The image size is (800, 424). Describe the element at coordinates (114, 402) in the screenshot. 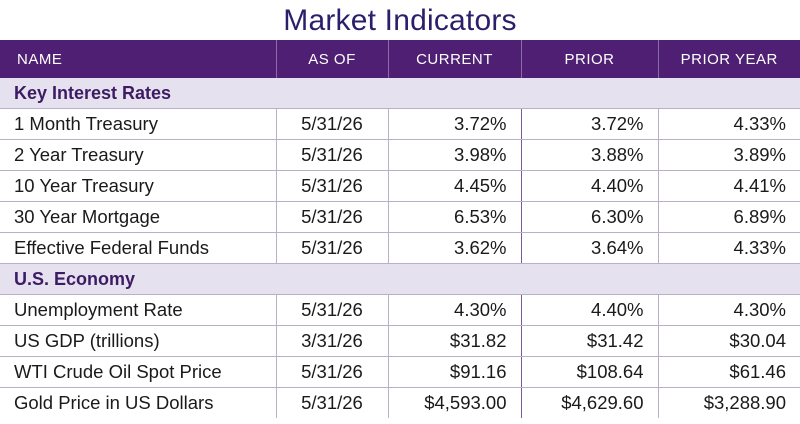

I see `row-name: Gold Price in US Dollars` at that location.